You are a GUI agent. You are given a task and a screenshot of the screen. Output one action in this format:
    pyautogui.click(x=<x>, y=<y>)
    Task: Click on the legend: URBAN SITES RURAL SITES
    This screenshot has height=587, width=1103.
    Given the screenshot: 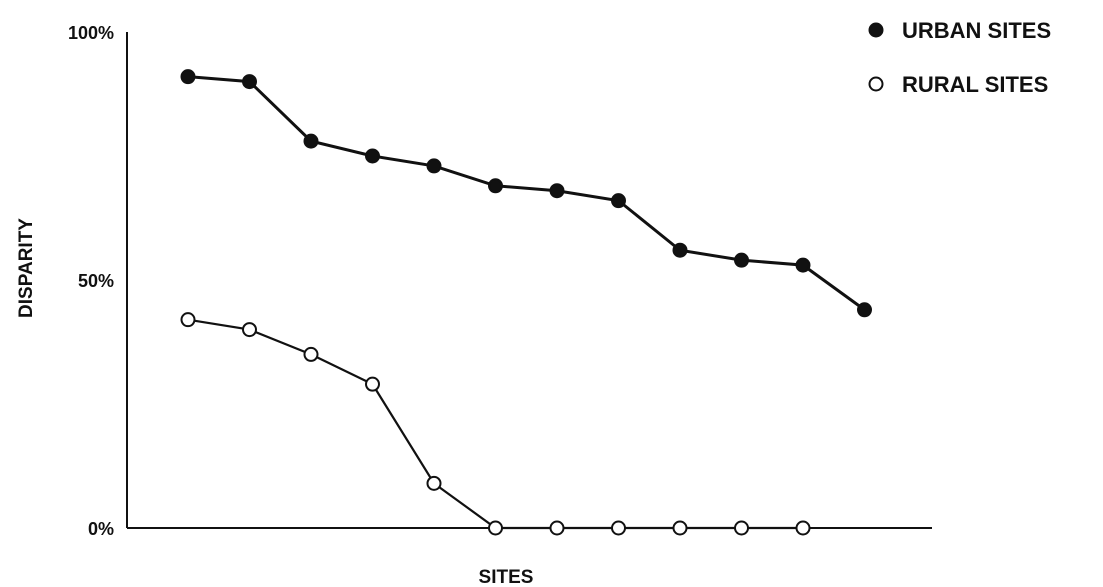 What is the action you would take?
    pyautogui.click(x=959, y=57)
    